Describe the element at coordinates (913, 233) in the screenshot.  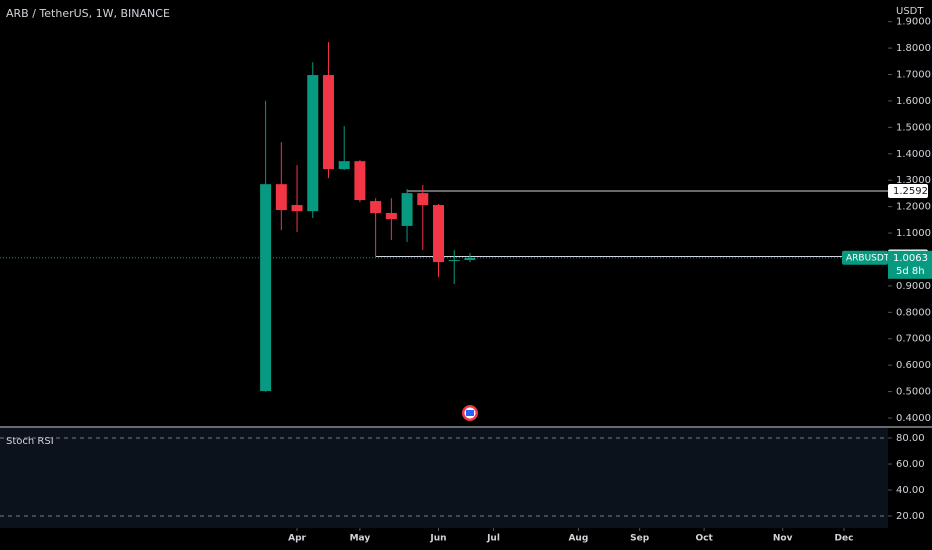
I see `y-tick-label: 1.1000` at that location.